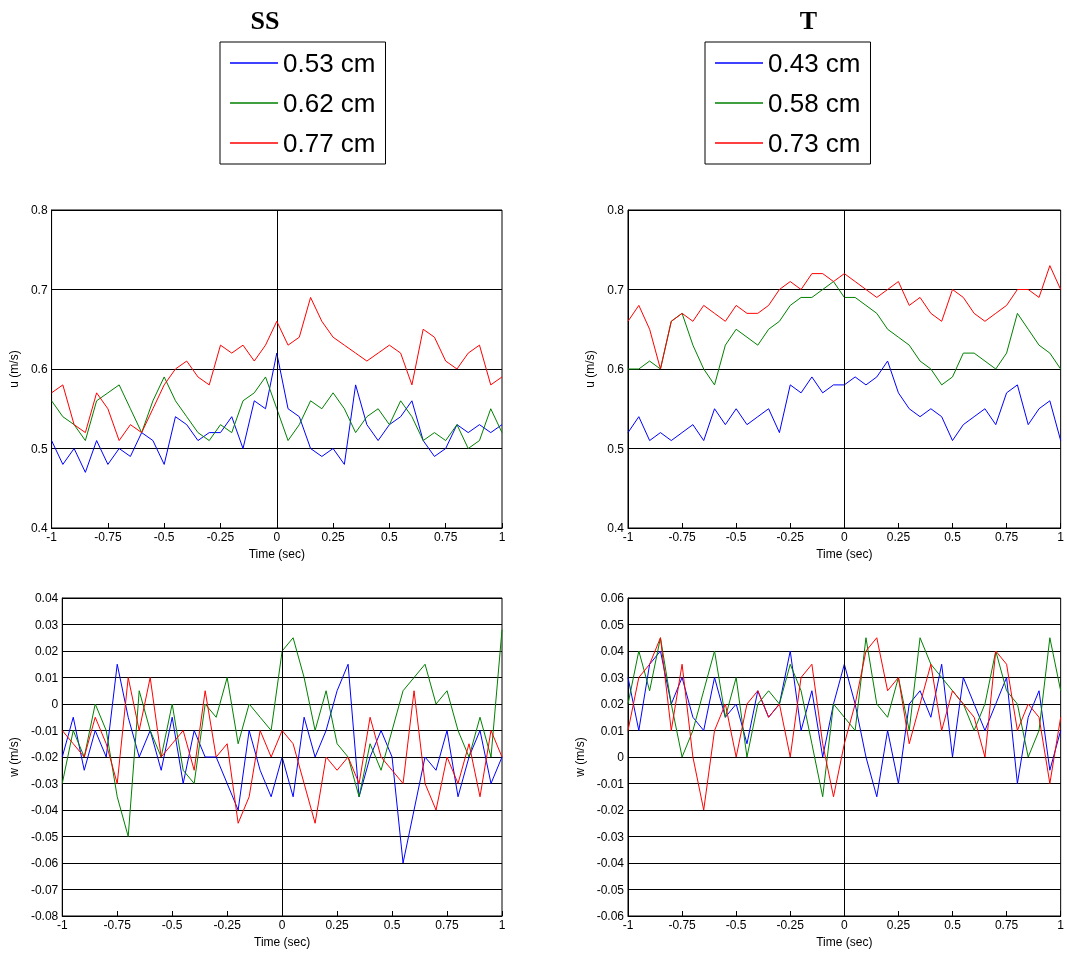 This screenshot has height=956, width=1067. I want to click on legend-label: 0.43 cm, so click(814, 63).